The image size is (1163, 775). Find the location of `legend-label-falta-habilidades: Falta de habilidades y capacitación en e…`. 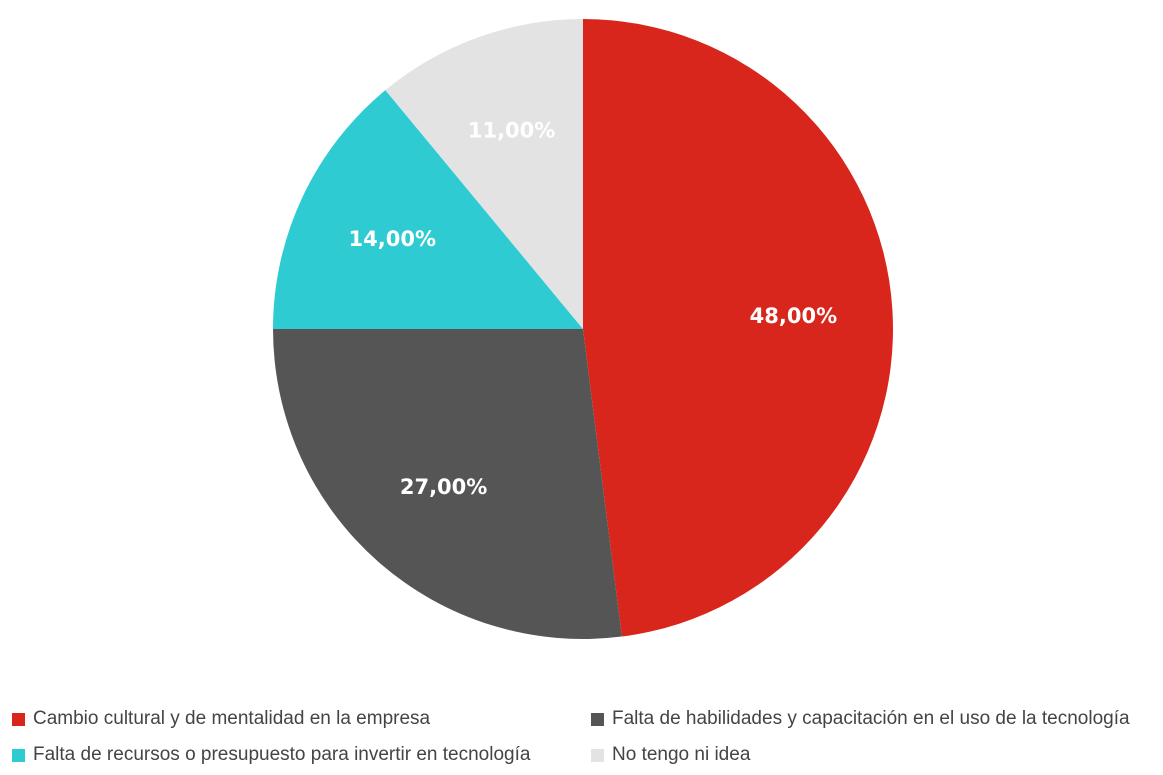

legend-label-falta-habilidades: Falta de habilidades y capacitación en e… is located at coordinates (871, 718).